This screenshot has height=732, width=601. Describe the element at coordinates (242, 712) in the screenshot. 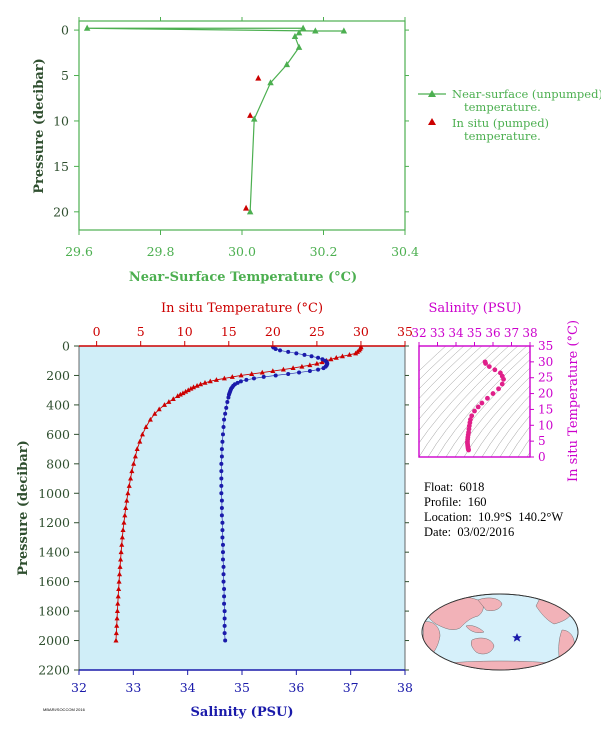

I see `salinity-axis-label: Salinity (PSU)` at that location.